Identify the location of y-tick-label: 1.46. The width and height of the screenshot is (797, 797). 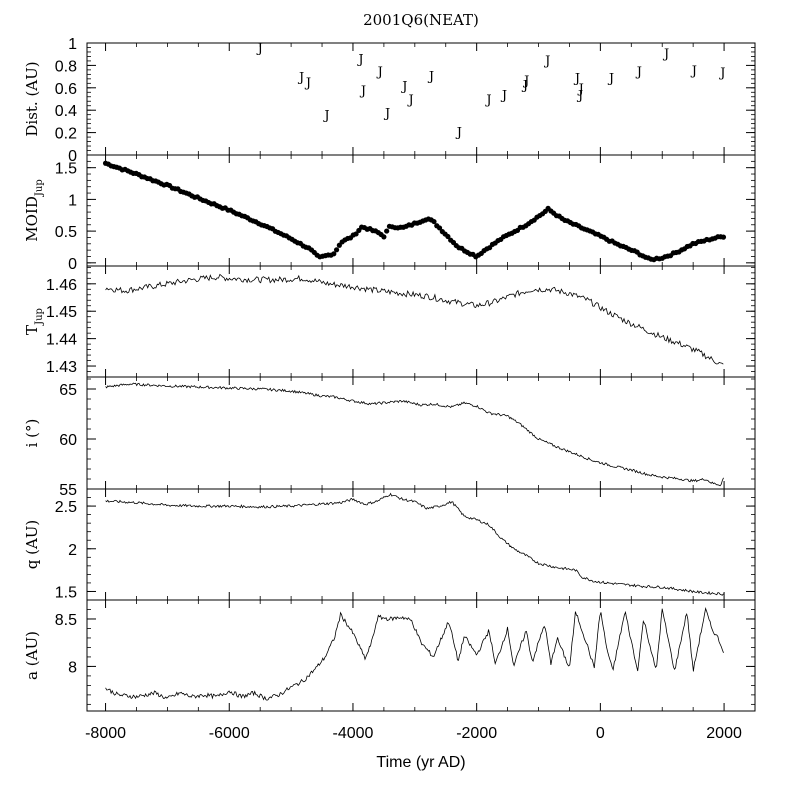
(61, 285).